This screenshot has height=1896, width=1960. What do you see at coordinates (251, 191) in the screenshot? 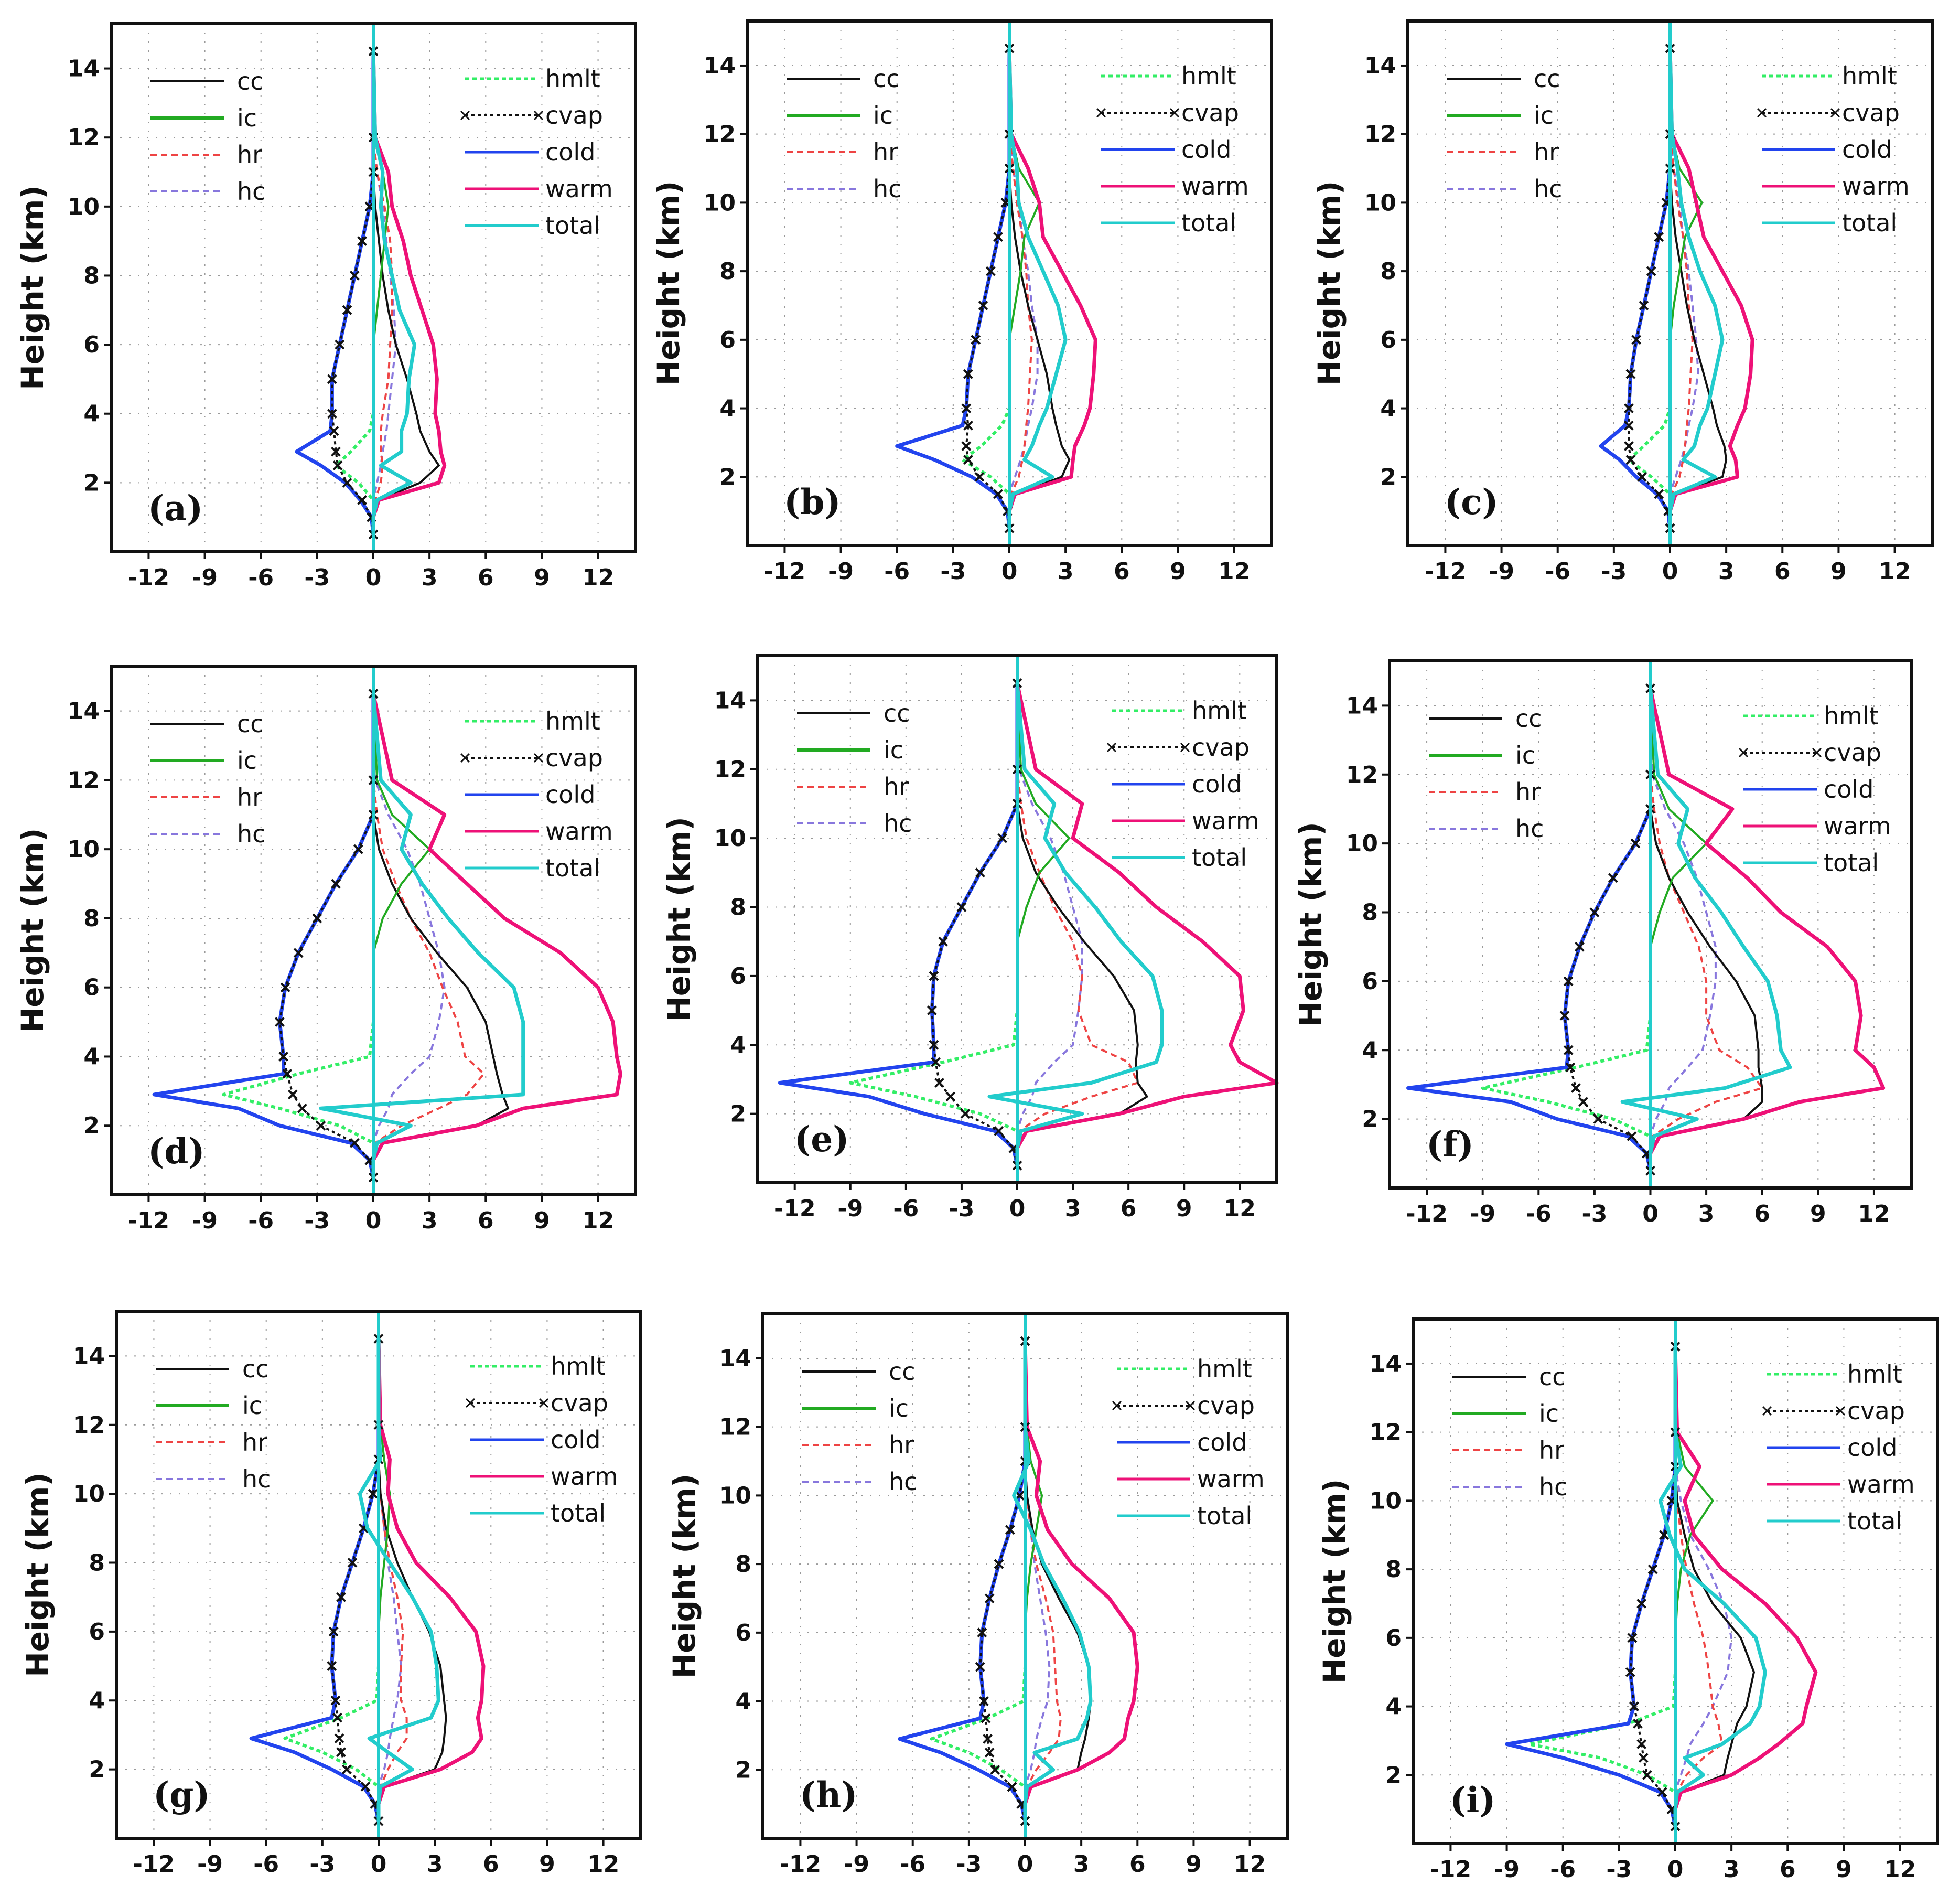
I see `legend-label-hc: hc` at bounding box center [251, 191].